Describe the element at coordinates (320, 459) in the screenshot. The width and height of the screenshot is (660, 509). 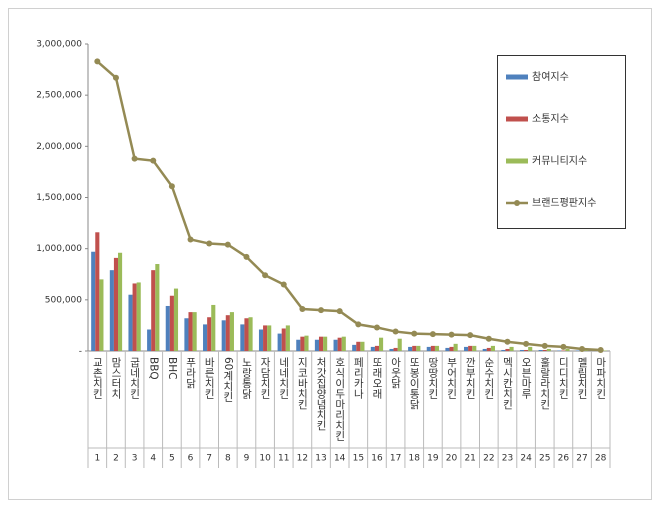
I see `rank-label: 13` at that location.